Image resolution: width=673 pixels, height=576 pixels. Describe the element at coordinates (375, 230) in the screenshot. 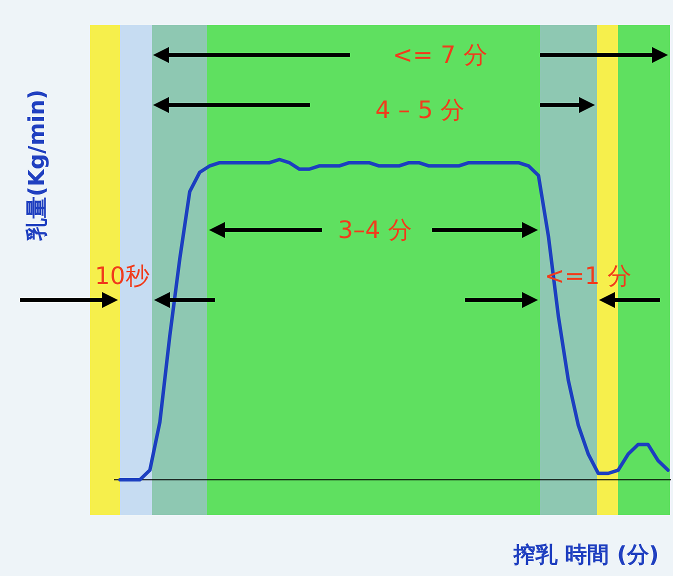

I see `annotation: 3–4 分` at that location.